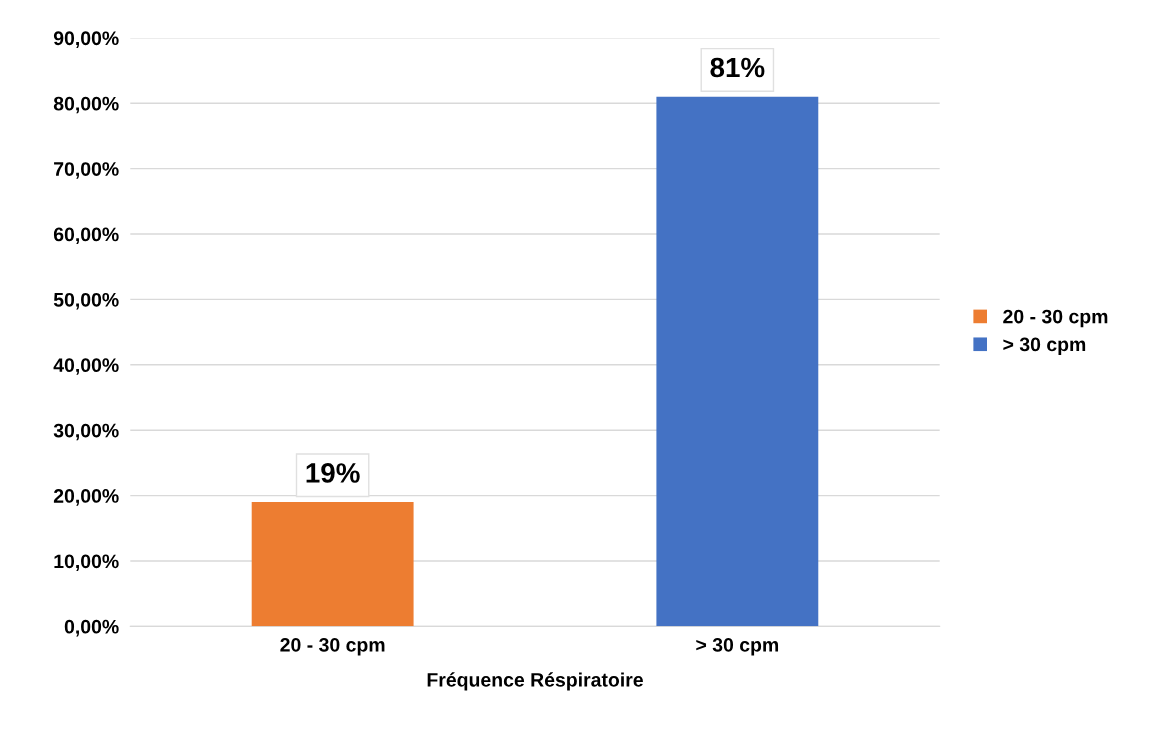 The height and width of the screenshot is (743, 1153). I want to click on y-tick-label: 30,00%, so click(86, 432).